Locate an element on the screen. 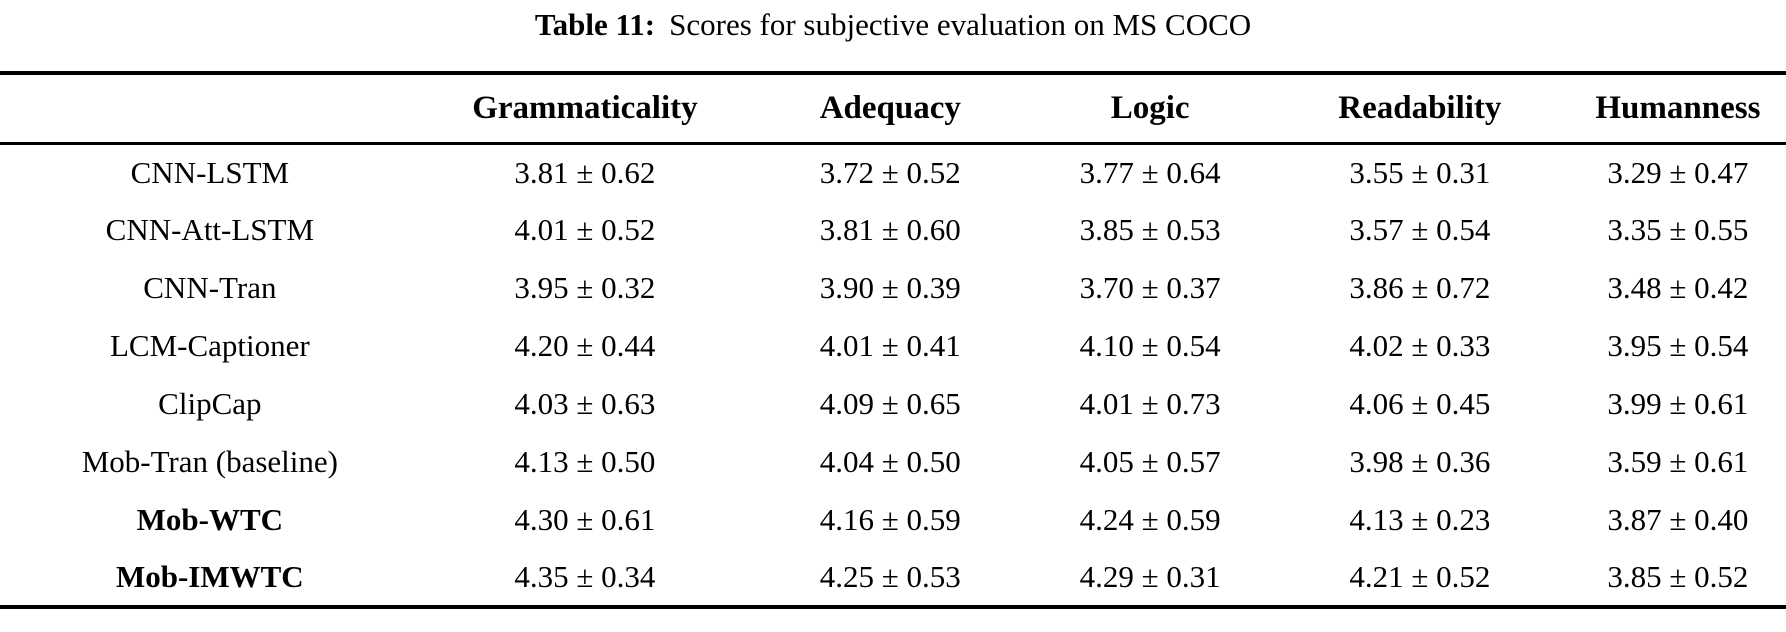 The height and width of the screenshot is (632, 1786). cell-humanness-score: 3.99 ± 0.61 is located at coordinates (1678, 403).